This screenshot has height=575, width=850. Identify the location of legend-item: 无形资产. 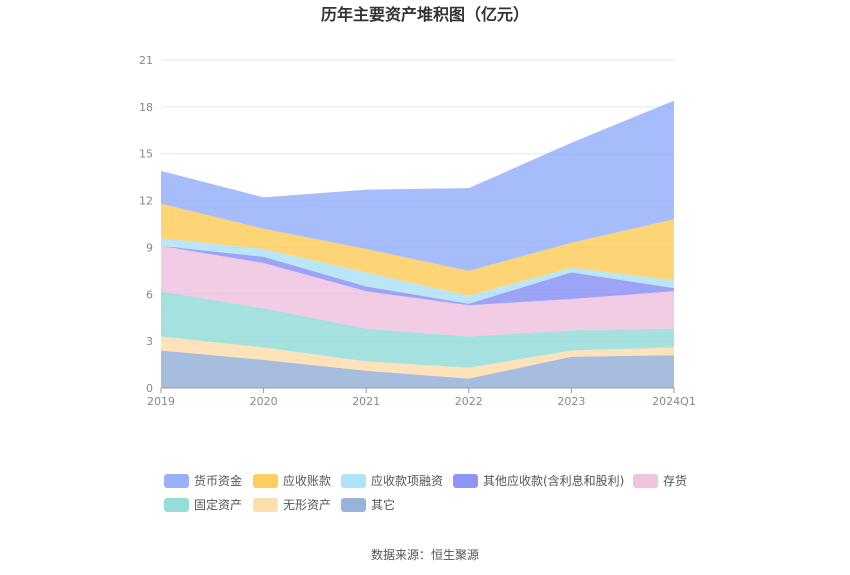
(292, 505).